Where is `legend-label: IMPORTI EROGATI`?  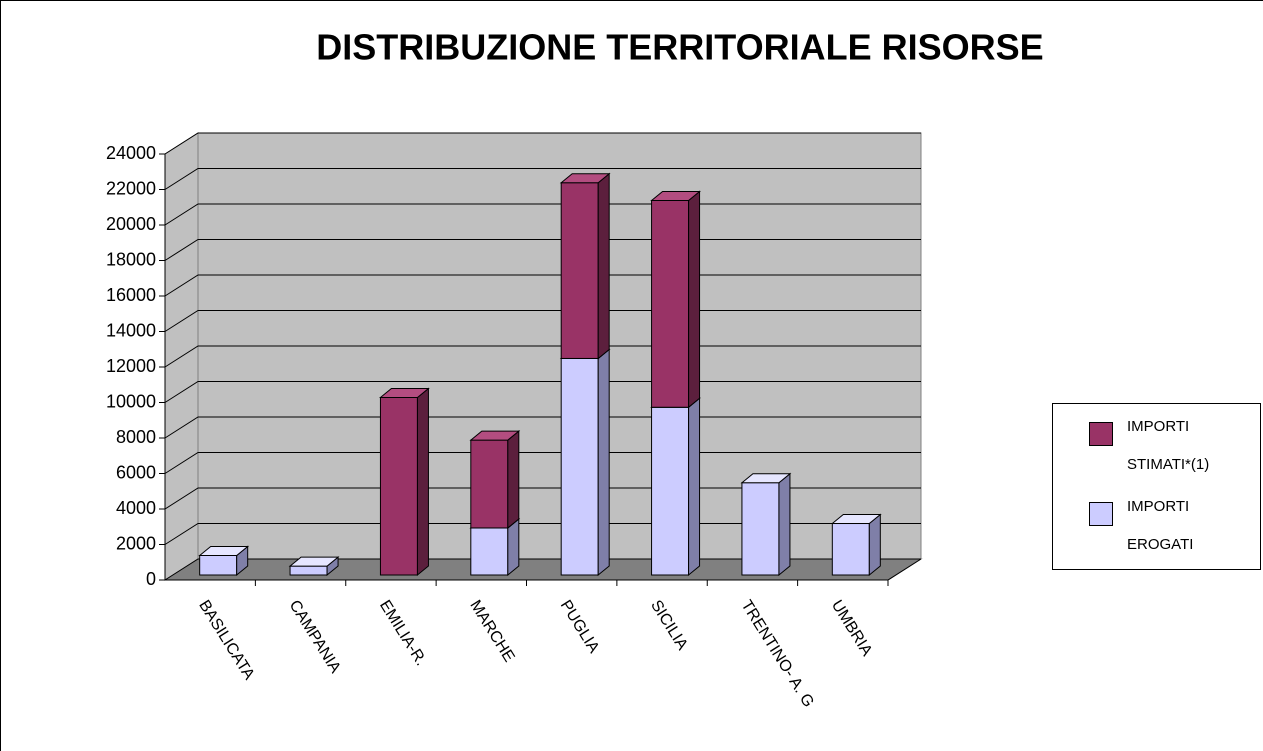
legend-label: IMPORTI EROGATI is located at coordinates (1160, 525).